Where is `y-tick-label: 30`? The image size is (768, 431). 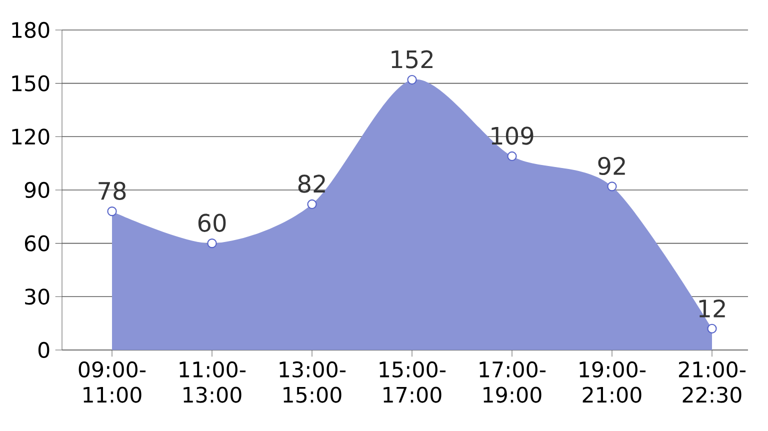 y-tick-label: 30 is located at coordinates (37, 296).